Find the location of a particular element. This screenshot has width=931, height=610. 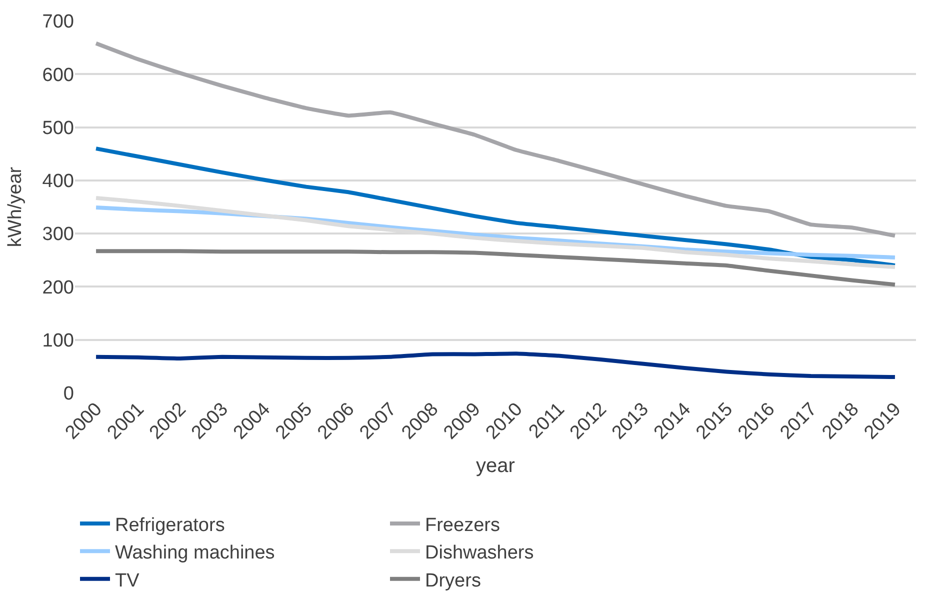

legend-label: Washing machines is located at coordinates (195, 553).